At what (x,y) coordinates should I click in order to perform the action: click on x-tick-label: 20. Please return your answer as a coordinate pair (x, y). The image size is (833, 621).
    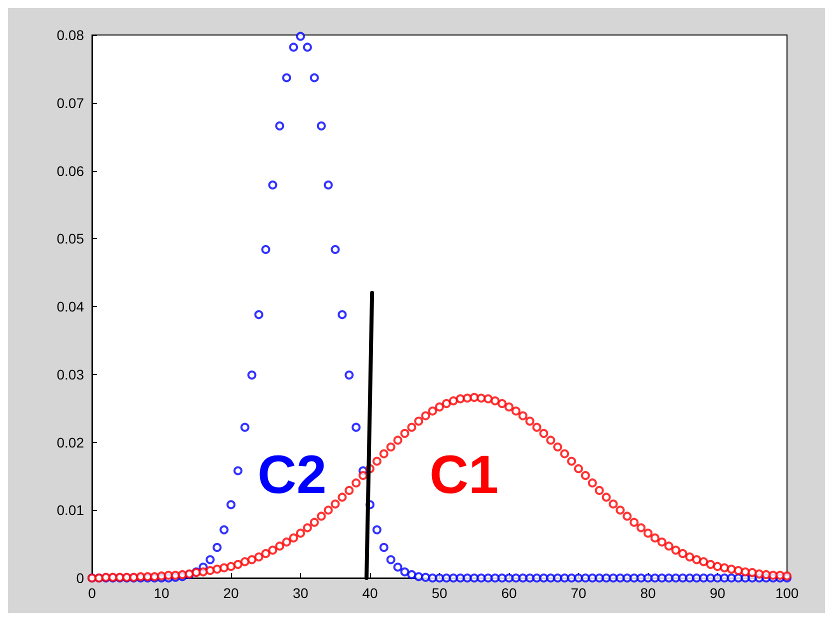
    Looking at the image, I should click on (231, 593).